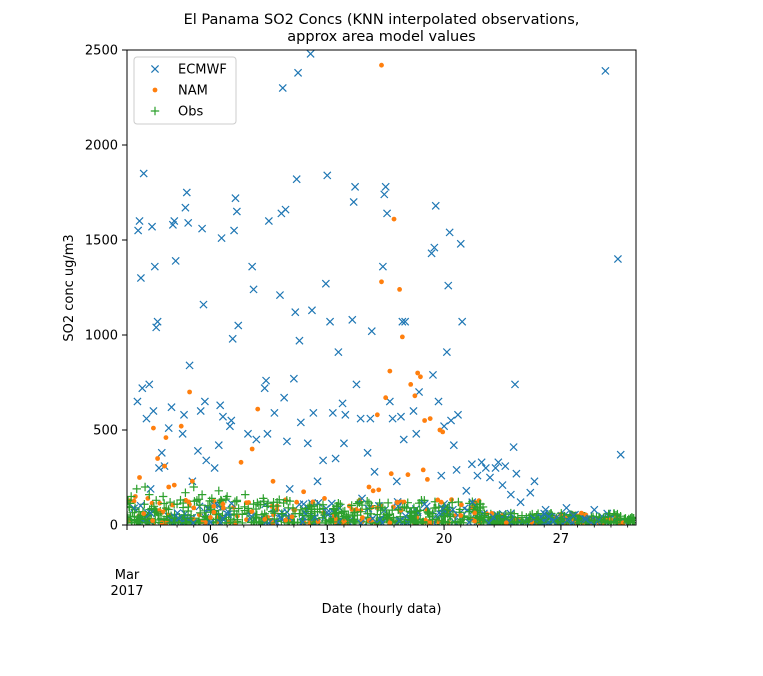 This screenshot has height=676, width=763. What do you see at coordinates (444, 539) in the screenshot?
I see `x-tick-label: 20` at bounding box center [444, 539].